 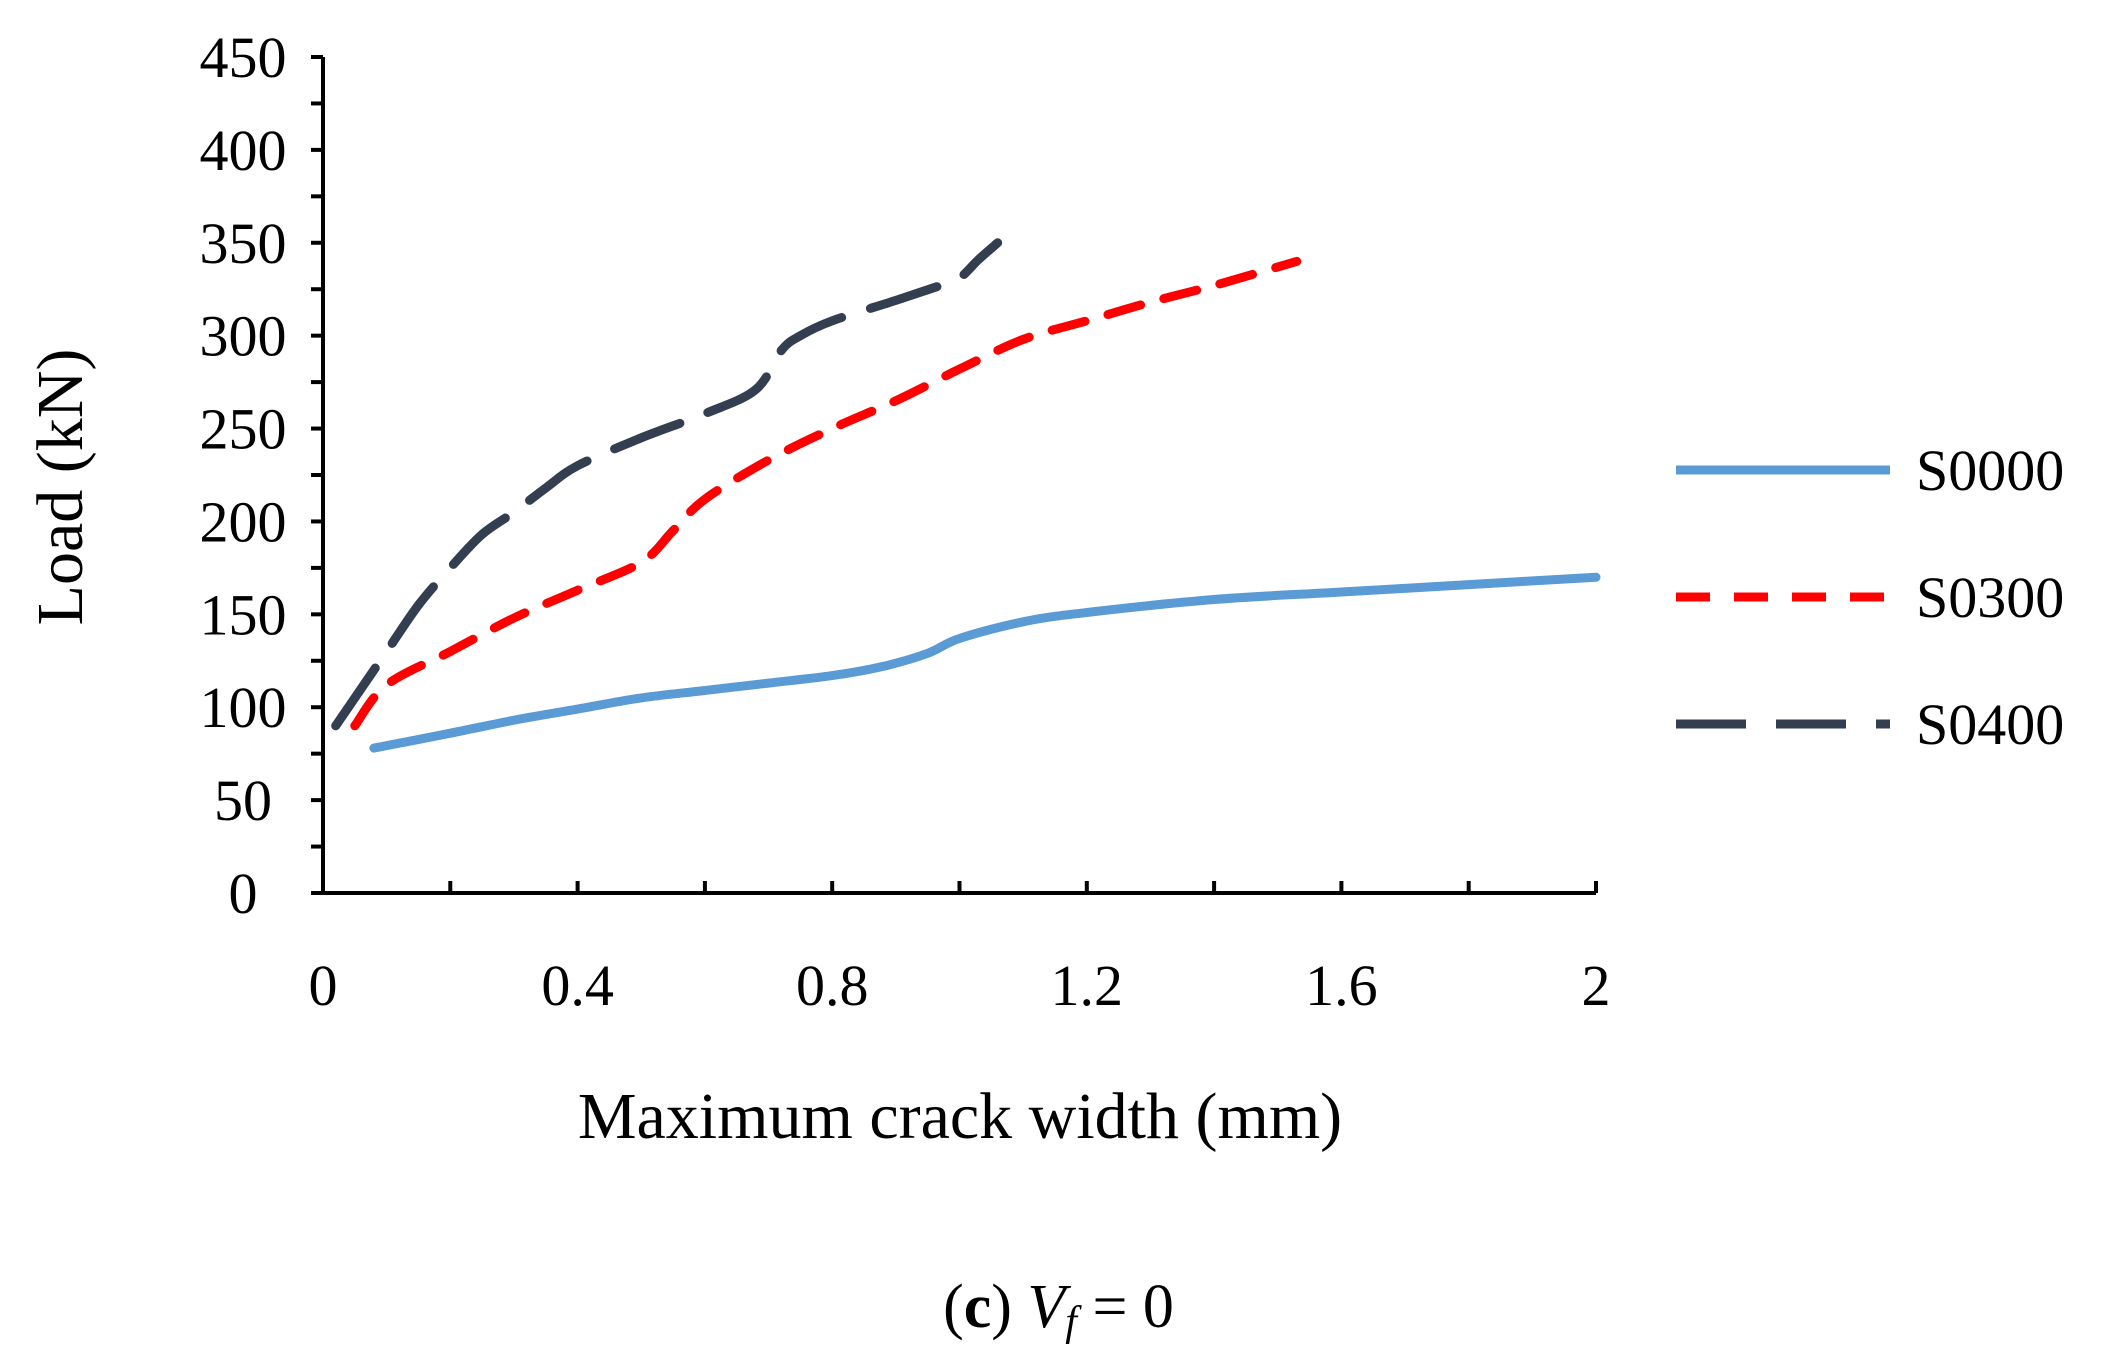 What do you see at coordinates (1341, 985) in the screenshot?
I see `x-tick-label: 1.6` at bounding box center [1341, 985].